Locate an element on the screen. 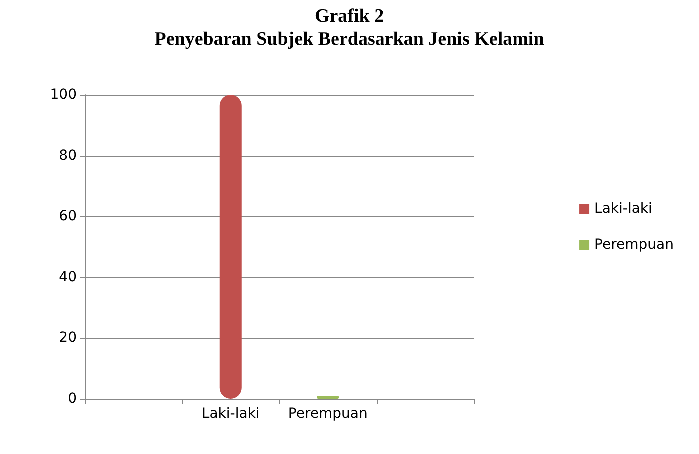 This screenshot has height=454, width=699. legend-label: Laki-laki is located at coordinates (623, 209).